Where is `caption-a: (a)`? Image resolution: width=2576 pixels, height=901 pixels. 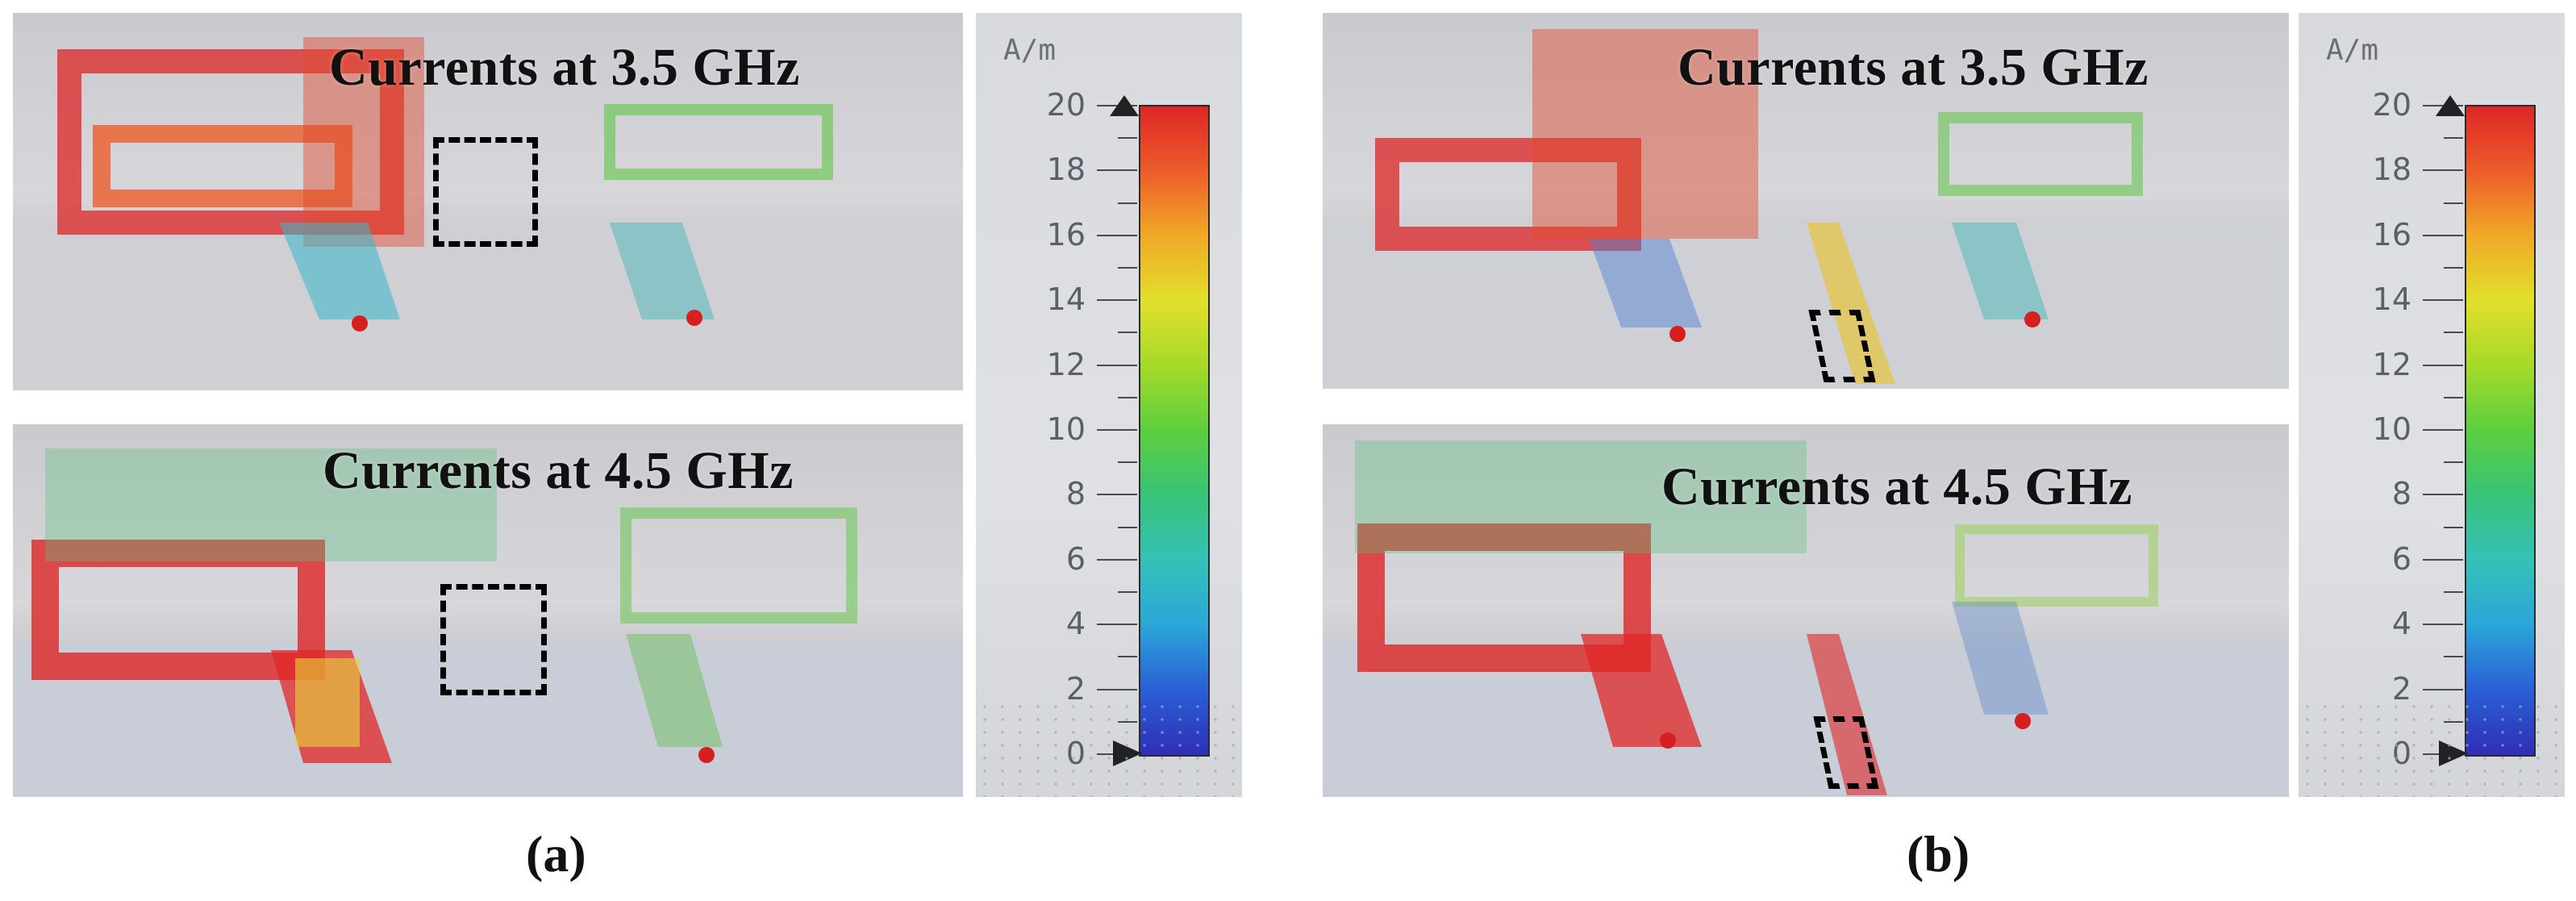 caption-a: (a) is located at coordinates (556, 854).